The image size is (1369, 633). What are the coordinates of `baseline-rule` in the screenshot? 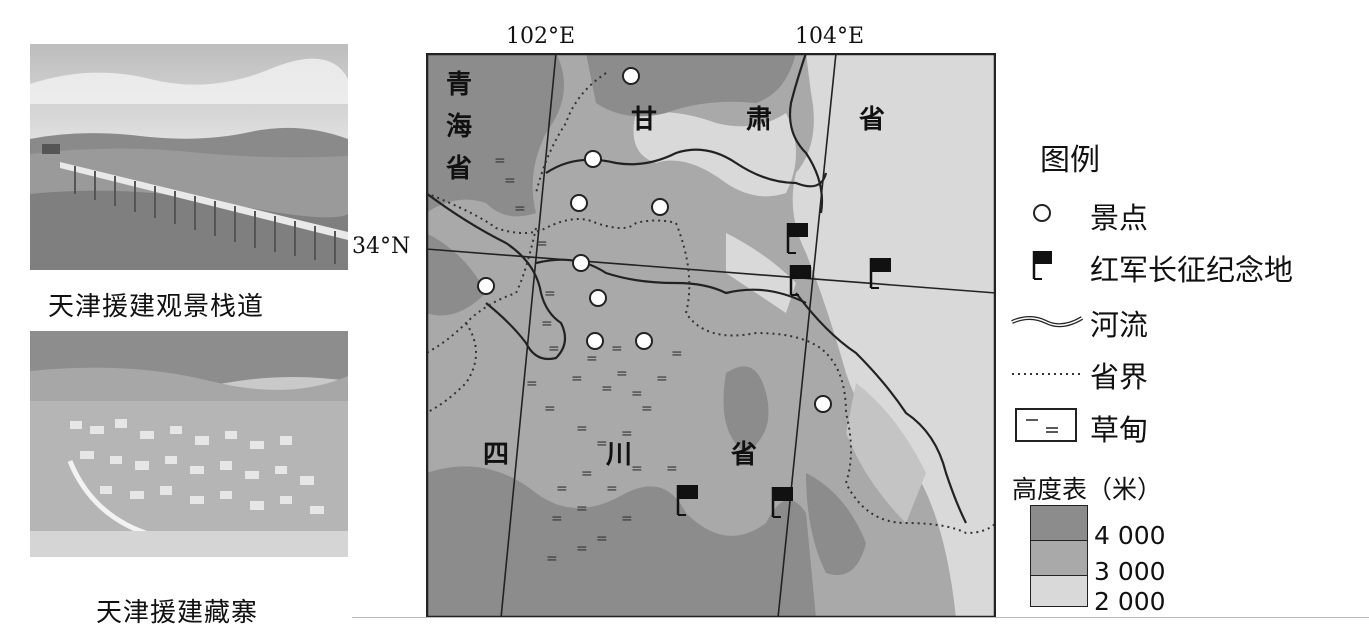 It's located at (860, 617).